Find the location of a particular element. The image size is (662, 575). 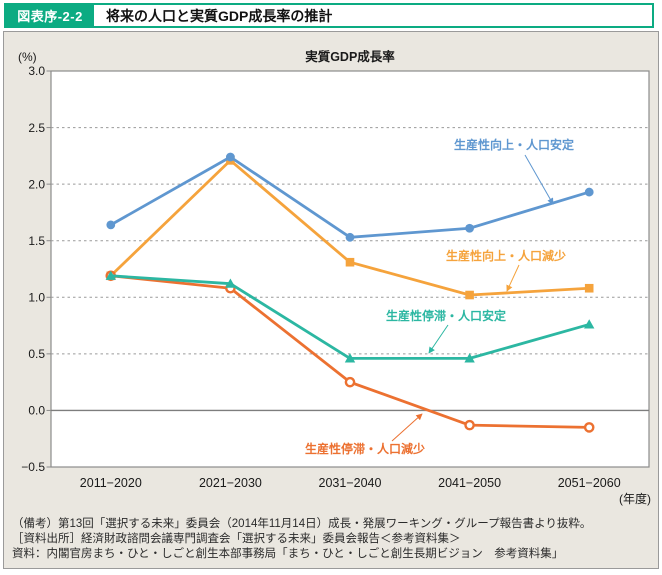

note-line: ［資料出所］経済財政諮問会議専門調査会「選択する未来」委員会報告＜参考資料集＞ is located at coordinates (236, 539).